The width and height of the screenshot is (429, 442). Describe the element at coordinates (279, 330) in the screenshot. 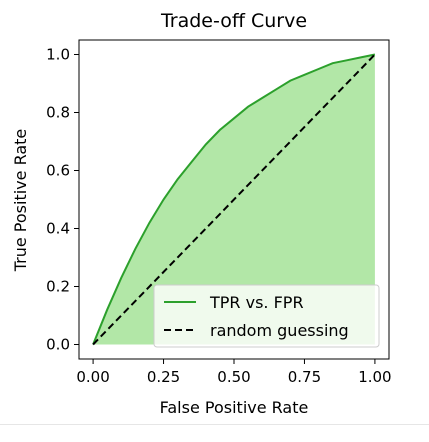

I see `legend-label-random-guessing: random guessing` at that location.